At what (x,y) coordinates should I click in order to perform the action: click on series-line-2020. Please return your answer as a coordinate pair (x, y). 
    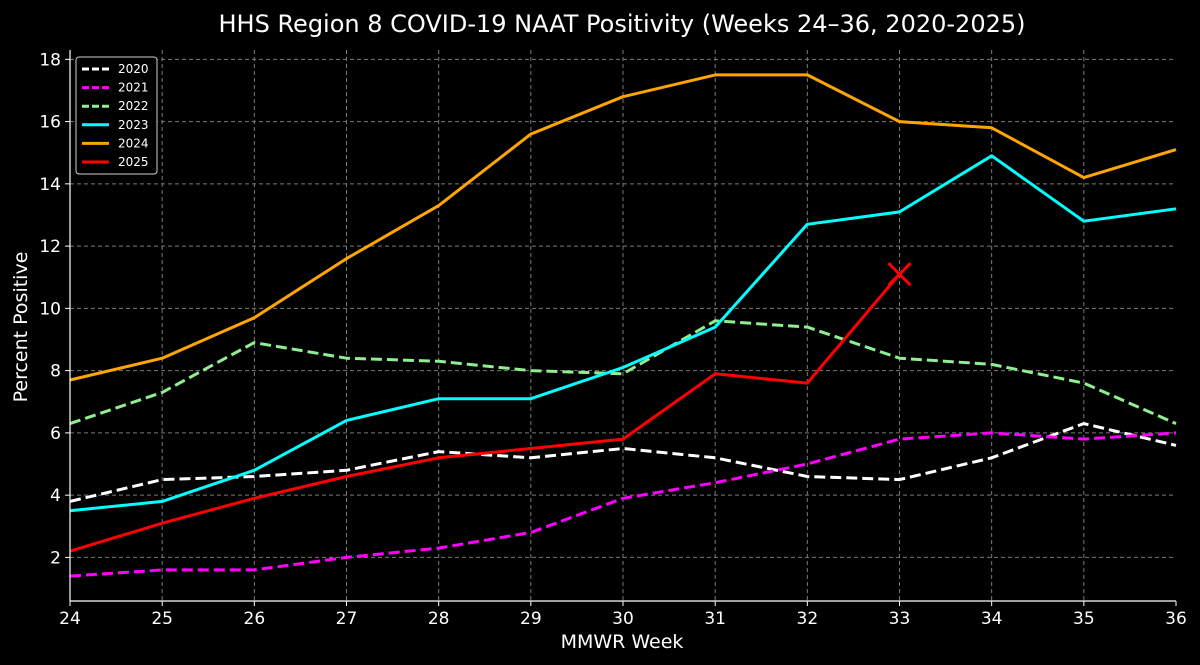
    Looking at the image, I should click on (623, 462).